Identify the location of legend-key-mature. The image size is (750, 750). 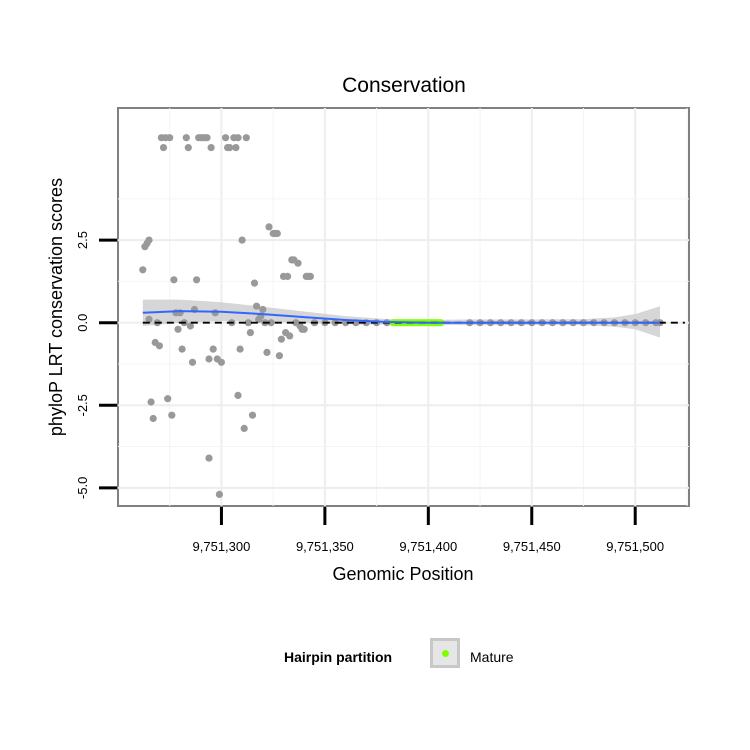
(445, 653).